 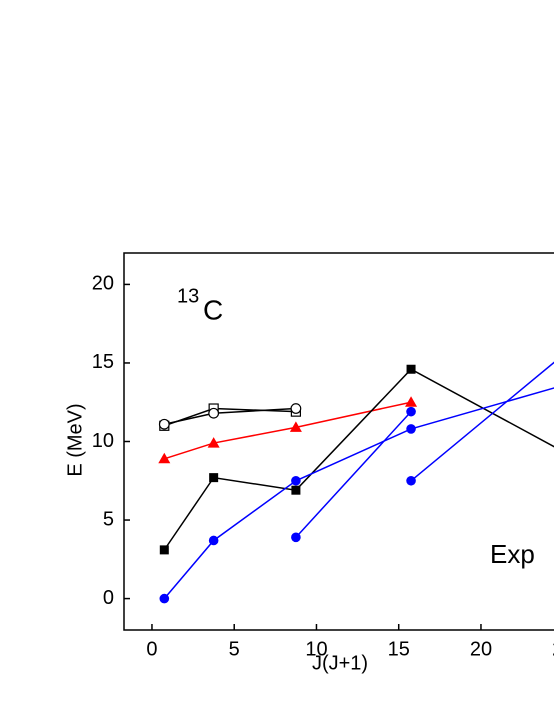 What do you see at coordinates (103, 441) in the screenshot?
I see `y-tick-label: 10` at bounding box center [103, 441].